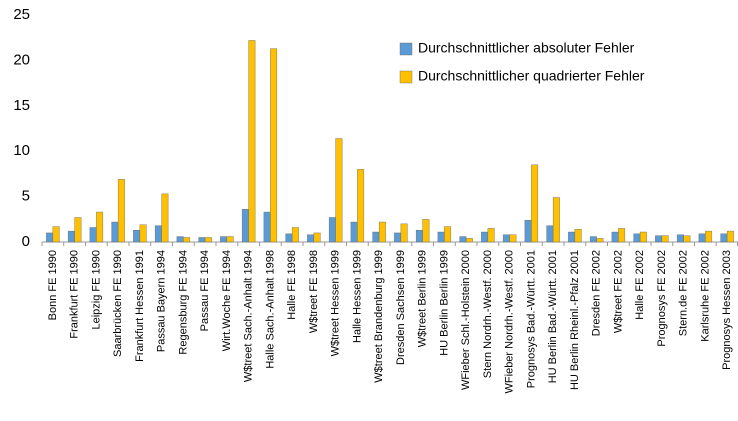 Image resolution: width=738 pixels, height=421 pixels. Describe the element at coordinates (553, 316) in the screenshot. I see `x-tick-label: HU Berlin Bad.-Württ. 2001` at that location.